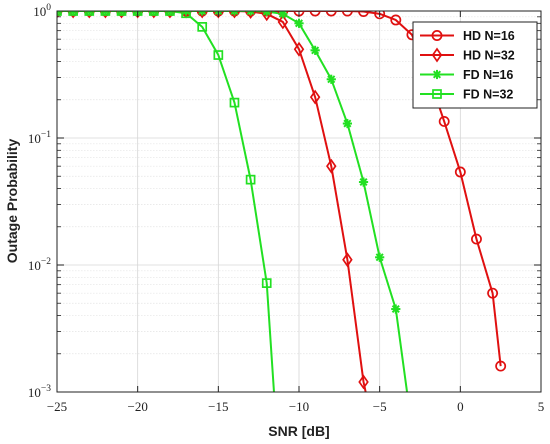 This screenshot has width=550, height=444. What do you see at coordinates (489, 56) in the screenshot?
I see `legend-label-hd-n-32: HD N=32` at bounding box center [489, 56].